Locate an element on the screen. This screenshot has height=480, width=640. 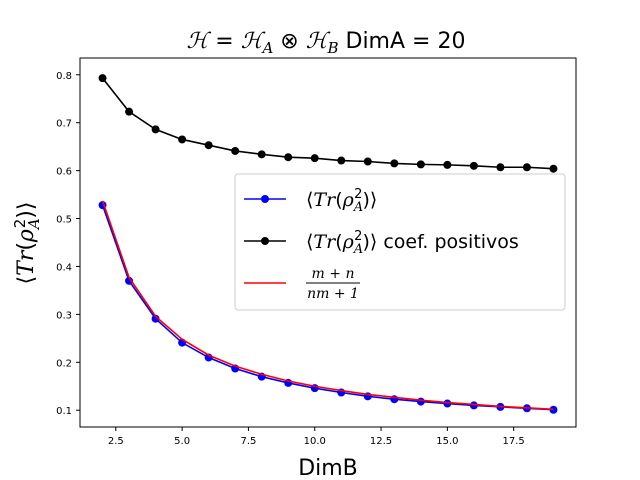
y-axis-label: ⟨Tr(ρA2)⟩ is located at coordinates (27, 243).